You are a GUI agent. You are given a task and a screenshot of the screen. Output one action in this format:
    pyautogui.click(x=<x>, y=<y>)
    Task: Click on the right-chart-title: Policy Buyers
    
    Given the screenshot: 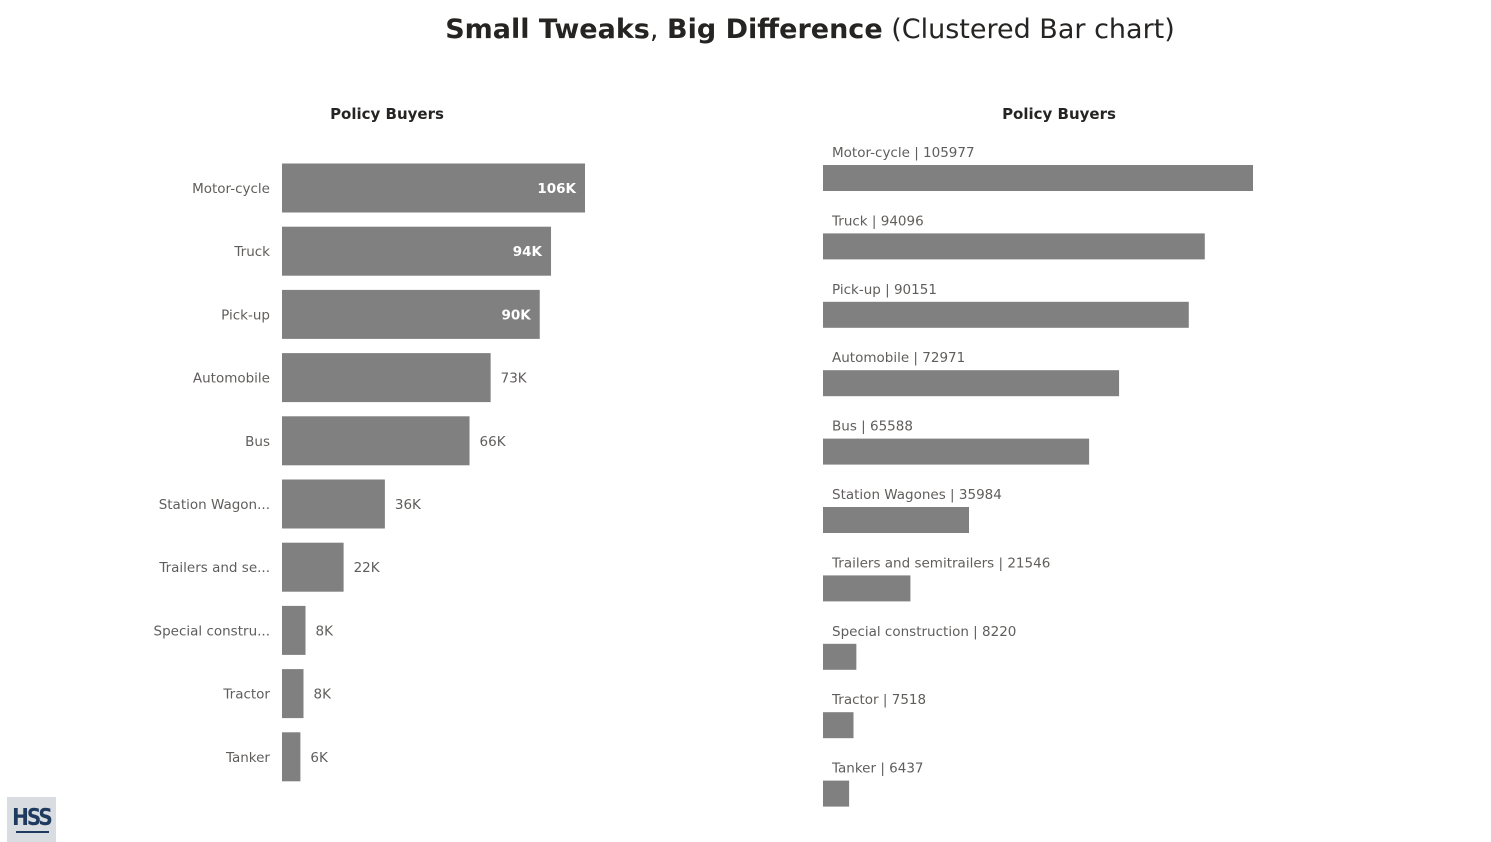 What is the action you would take?
    pyautogui.click(x=1059, y=114)
    